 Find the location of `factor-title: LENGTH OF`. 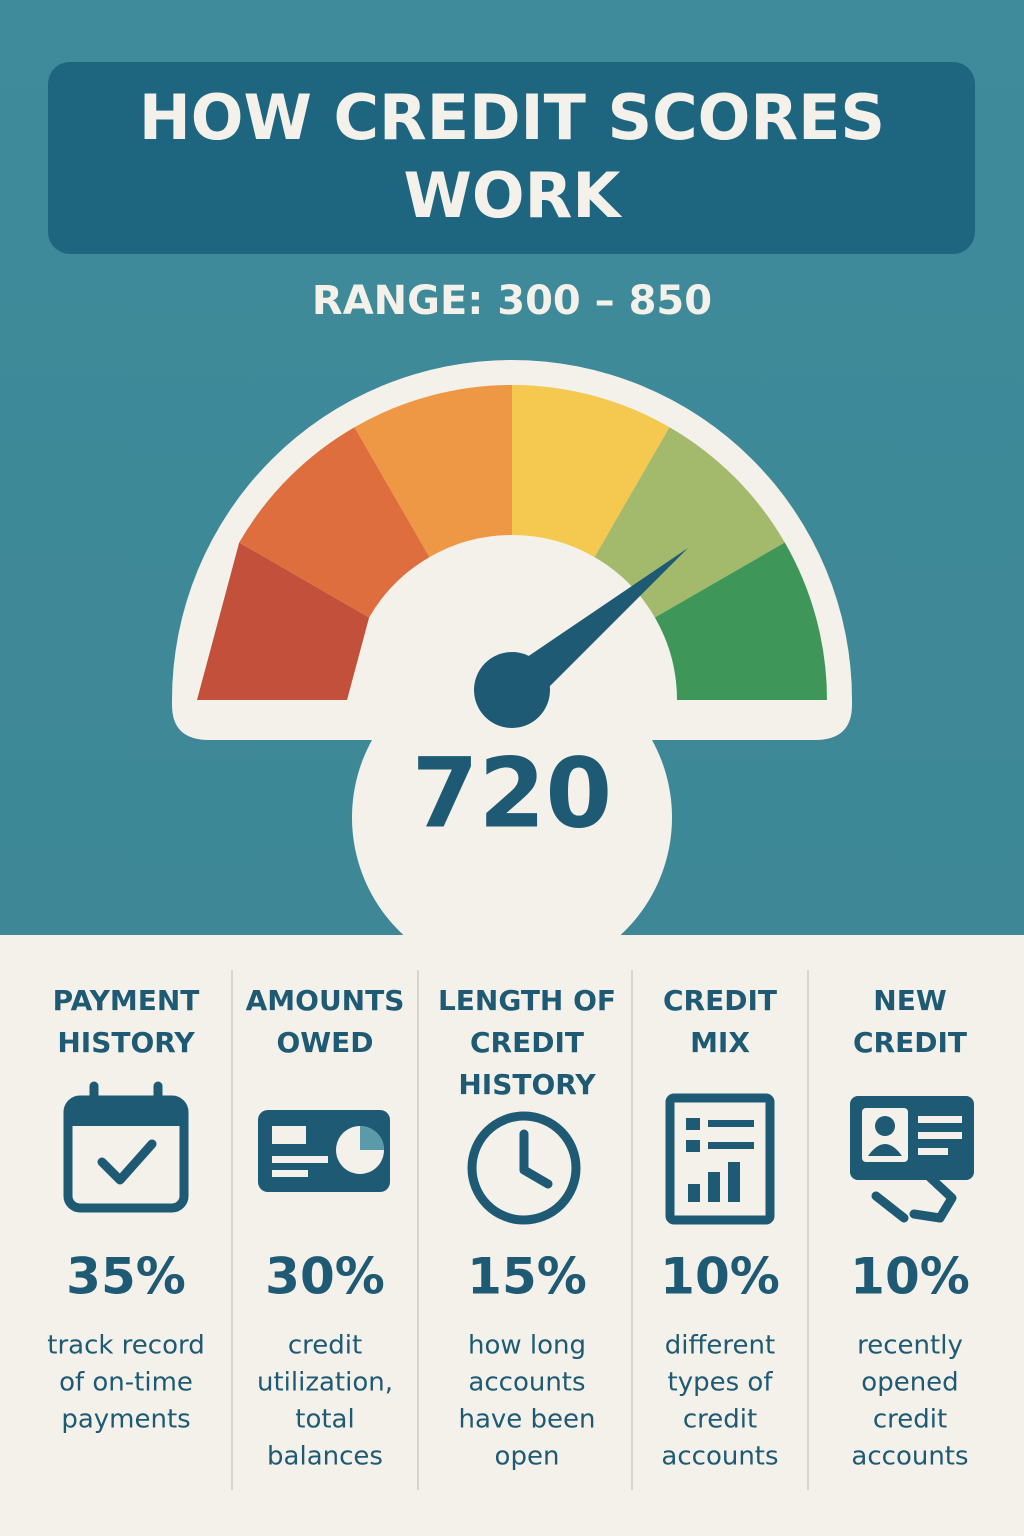

factor-title: LENGTH OF is located at coordinates (527, 1000).